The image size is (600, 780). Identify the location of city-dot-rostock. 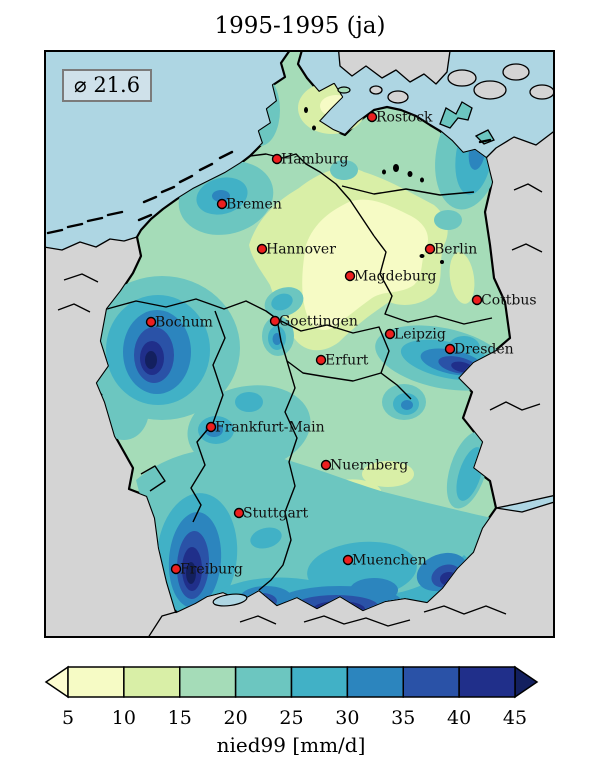
(372, 117).